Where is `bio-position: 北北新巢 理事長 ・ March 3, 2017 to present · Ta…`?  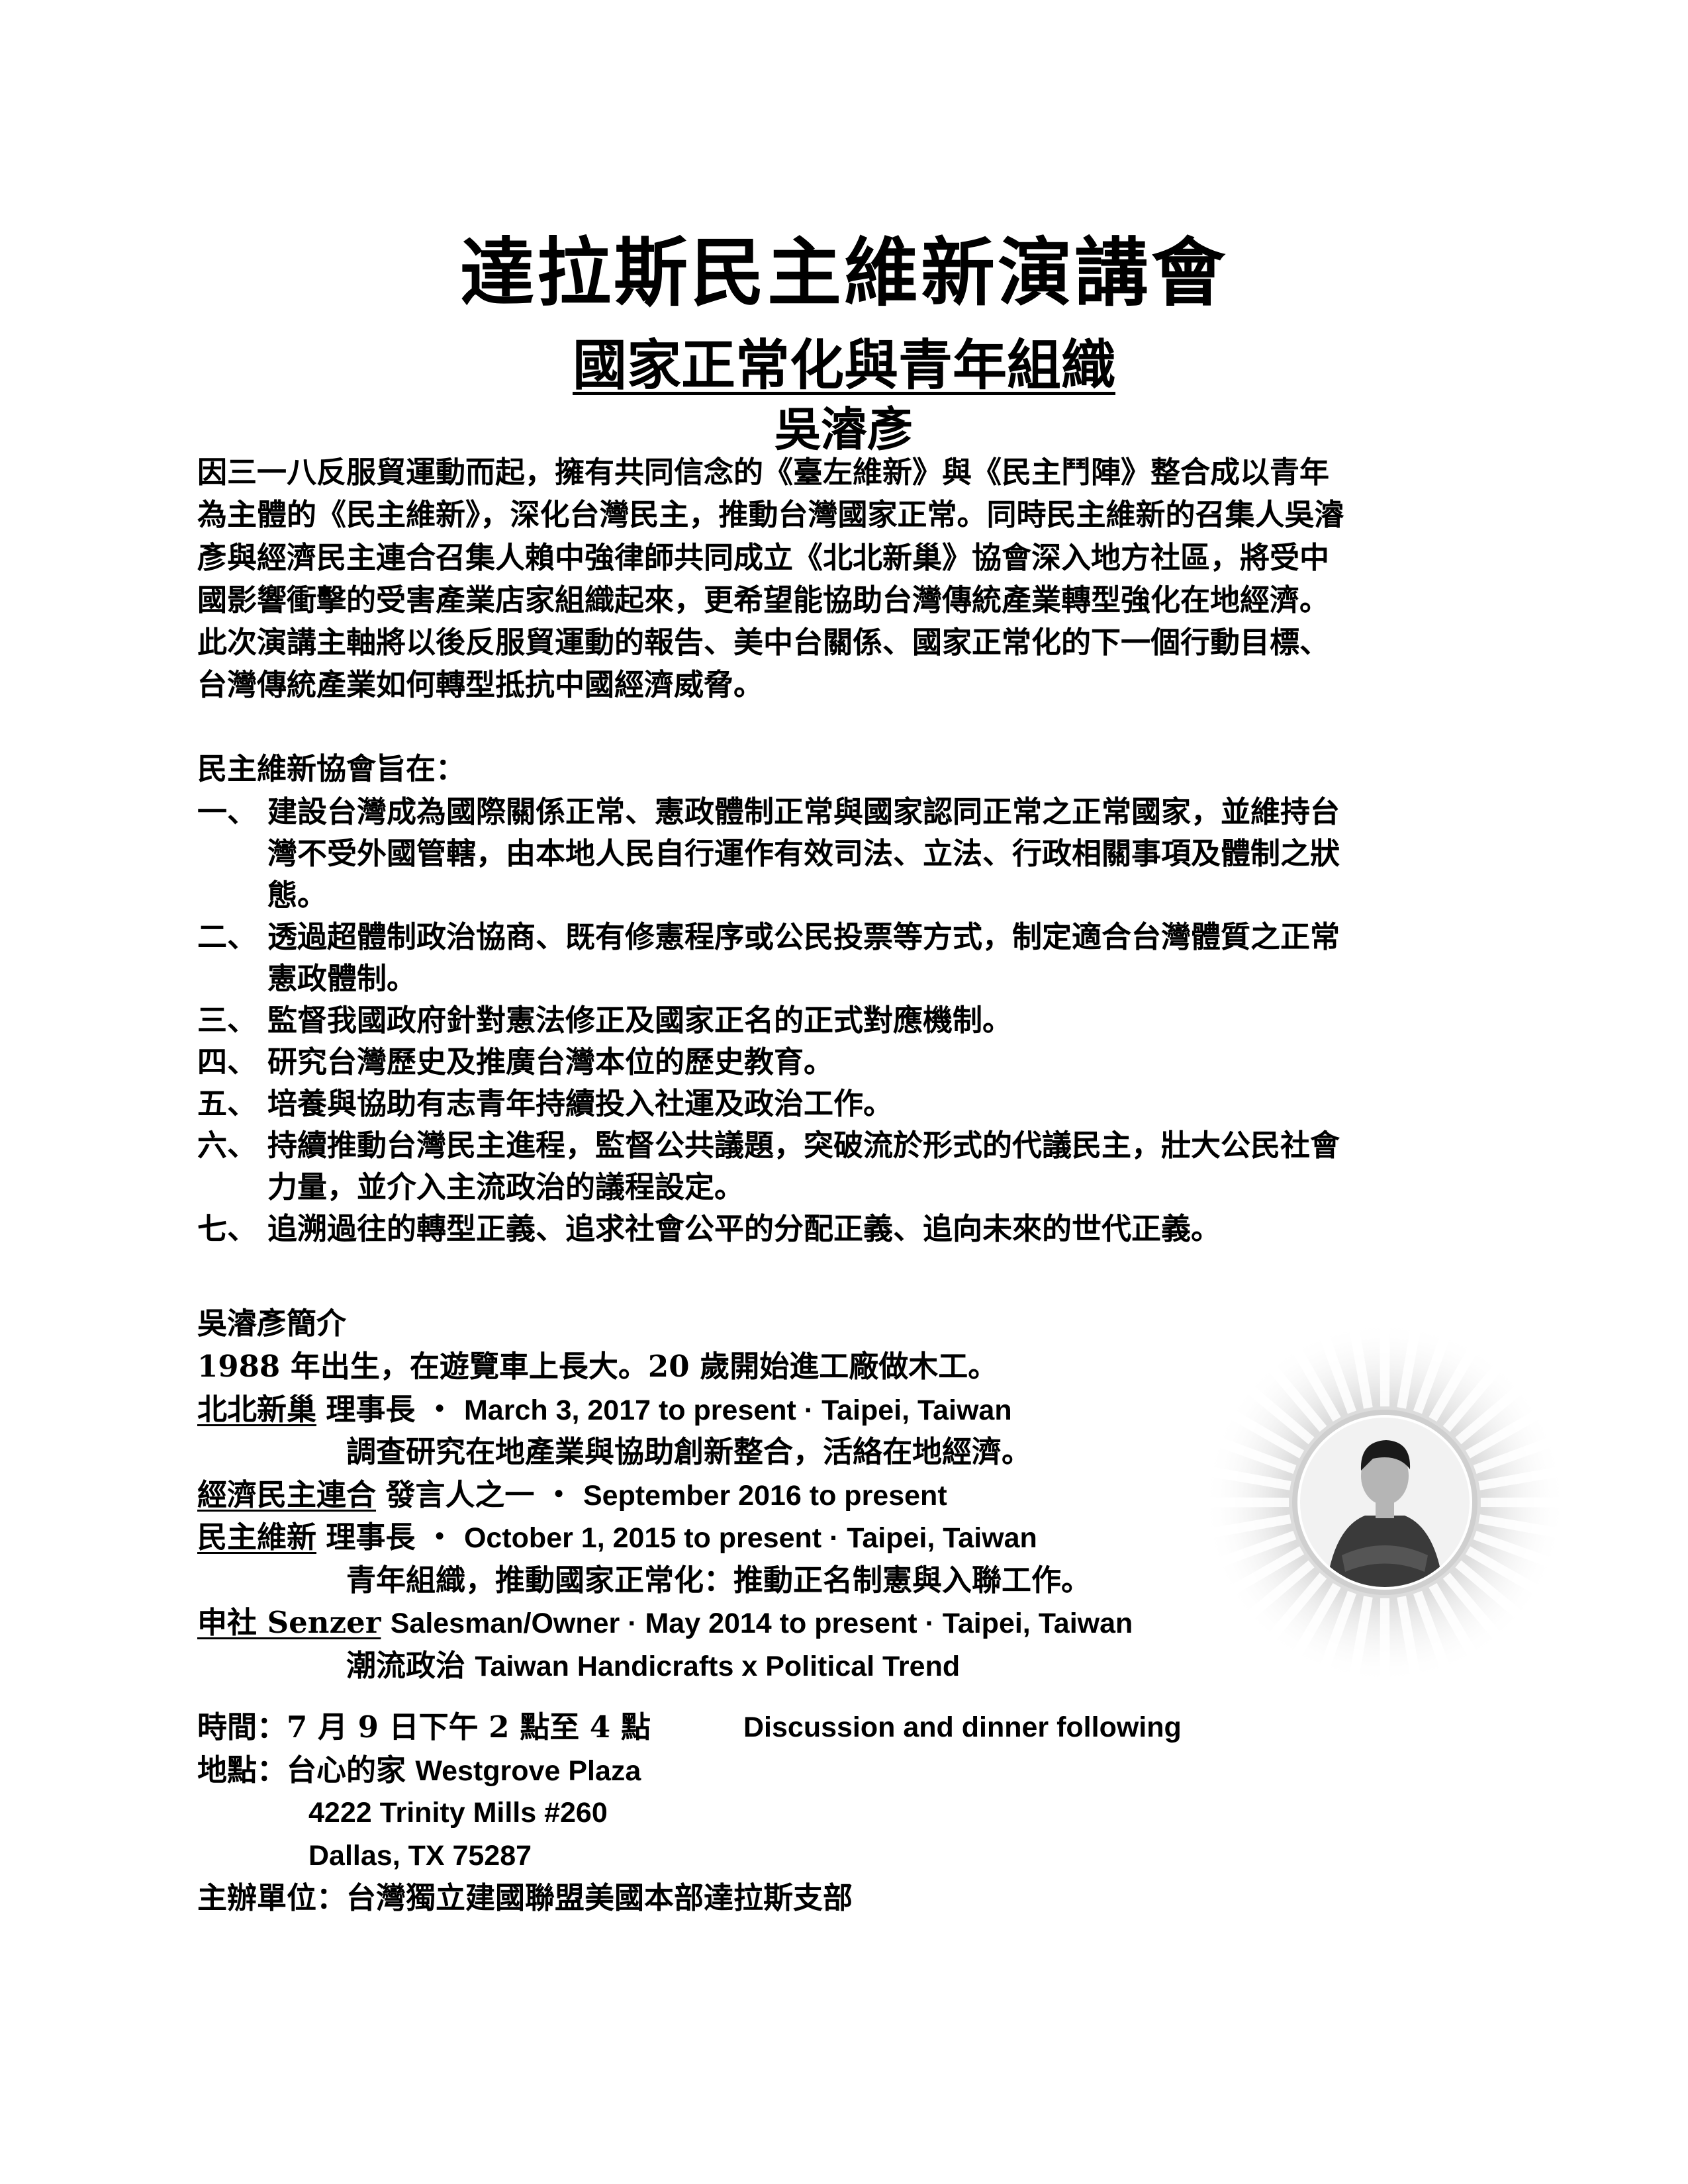 bio-position: 北北新巢 理事長 ・ March 3, 2017 to present · Ta… is located at coordinates (760, 1410).